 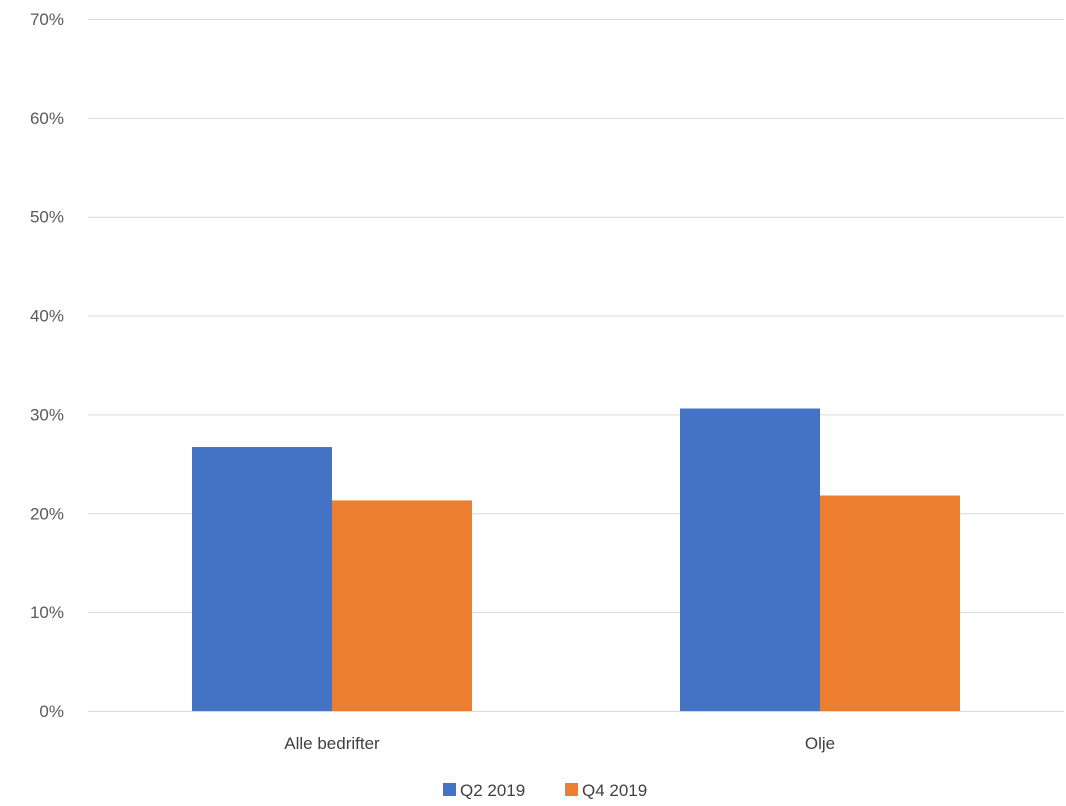 What do you see at coordinates (492, 790) in the screenshot?
I see `legend-label: Q2 2019` at bounding box center [492, 790].